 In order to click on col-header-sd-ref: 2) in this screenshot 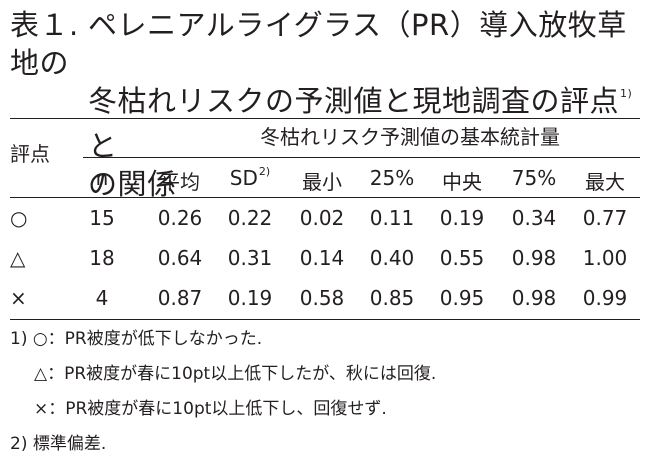, I will do `click(264, 171)`.